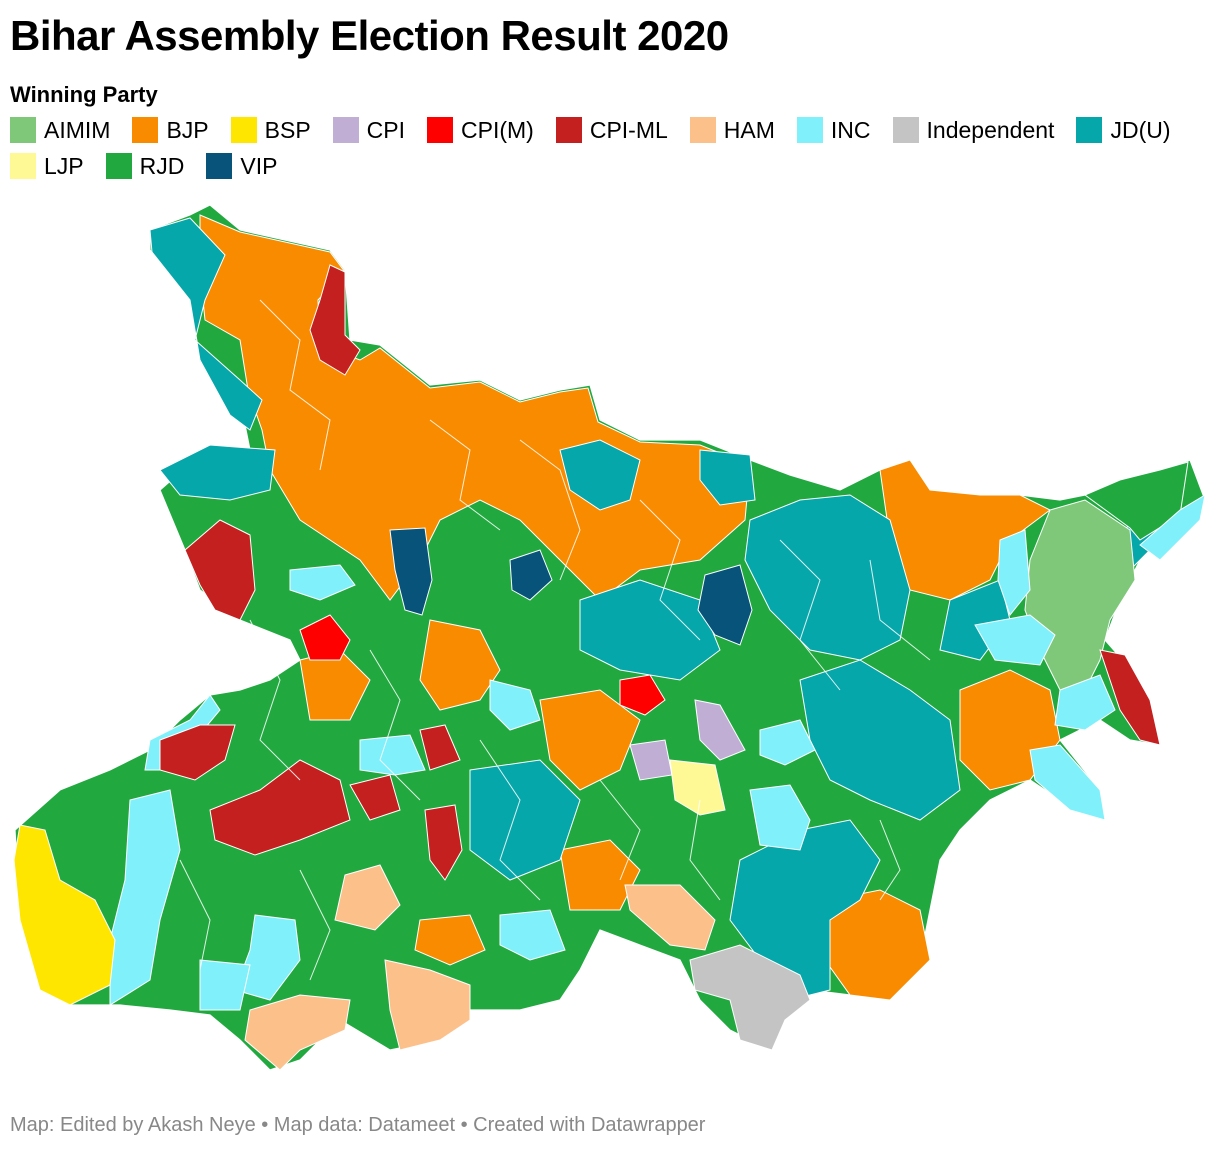 This screenshot has width=1220, height=1152. I want to click on legend-item-inc: INC, so click(833, 130).